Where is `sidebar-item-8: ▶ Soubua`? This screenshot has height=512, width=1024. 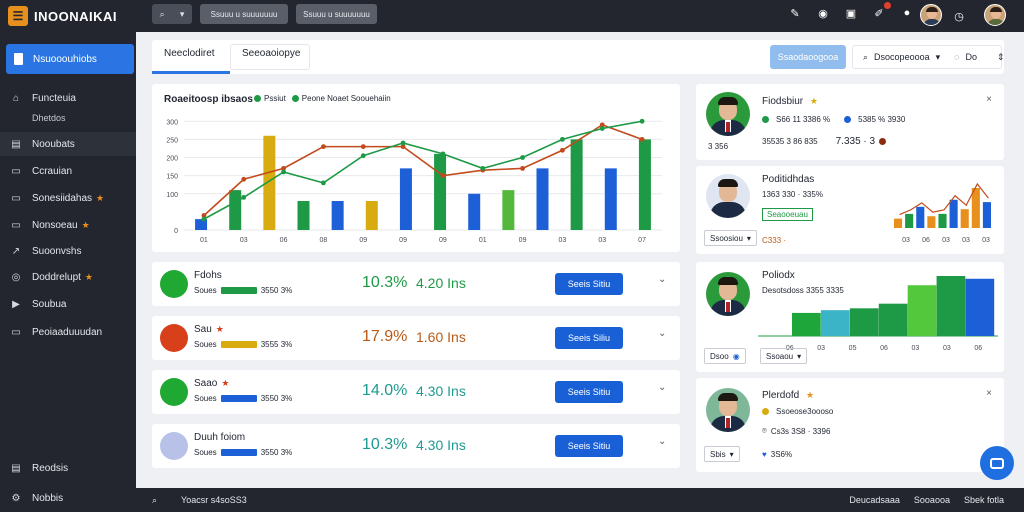 sidebar-item-8: ▶ Soubua is located at coordinates (68, 304).